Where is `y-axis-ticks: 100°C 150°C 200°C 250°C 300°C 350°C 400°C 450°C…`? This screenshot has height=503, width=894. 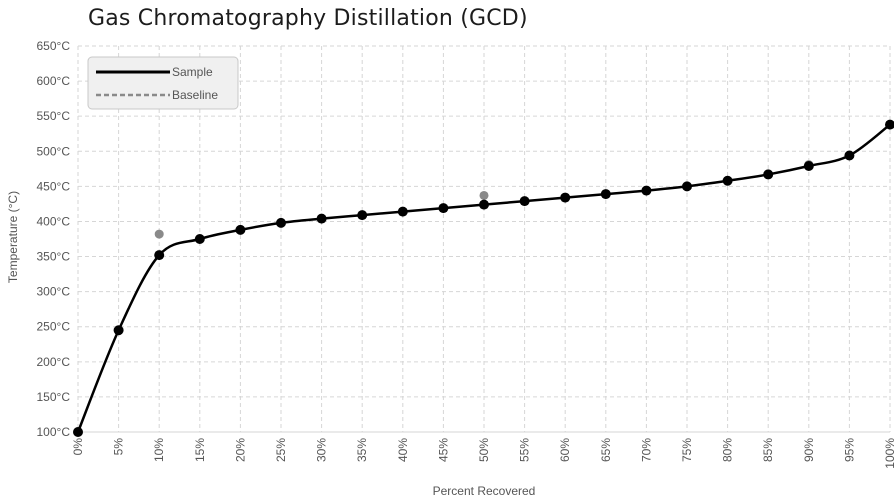 y-axis-ticks: 100°C 150°C 200°C 250°C 300°C 350°C 400°C 450°C… is located at coordinates (54, 239).